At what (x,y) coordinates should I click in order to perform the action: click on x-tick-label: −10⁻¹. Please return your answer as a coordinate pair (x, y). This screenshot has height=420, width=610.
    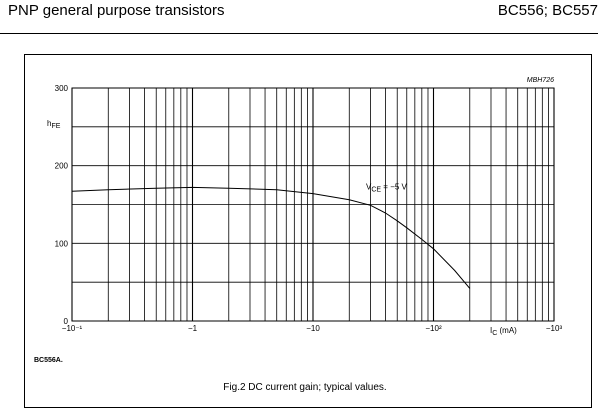
    Looking at the image, I should click on (72, 328).